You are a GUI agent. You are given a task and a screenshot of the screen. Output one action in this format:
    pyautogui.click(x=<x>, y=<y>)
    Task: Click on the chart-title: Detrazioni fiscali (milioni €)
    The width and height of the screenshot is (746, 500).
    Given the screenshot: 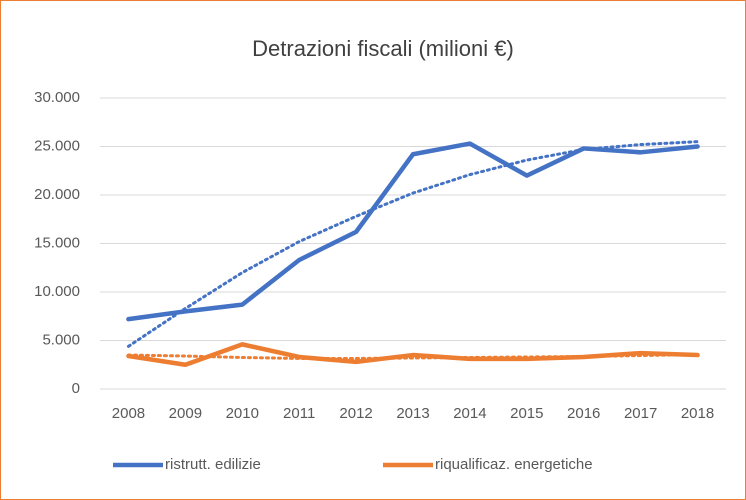 What is the action you would take?
    pyautogui.click(x=383, y=48)
    